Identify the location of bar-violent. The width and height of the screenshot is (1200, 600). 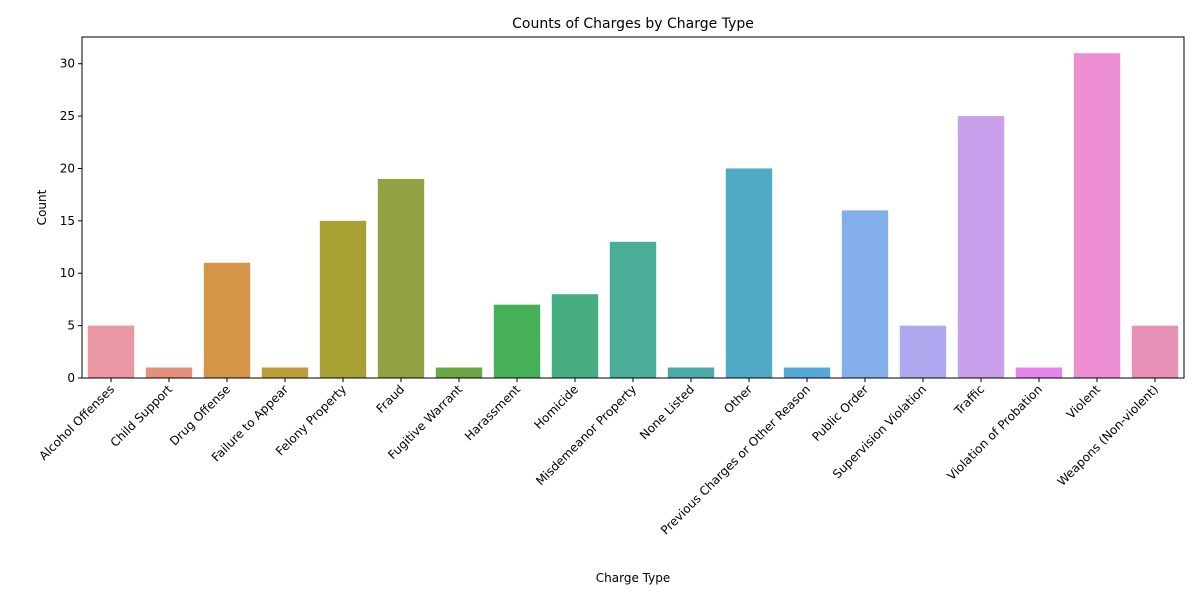
(1097, 215).